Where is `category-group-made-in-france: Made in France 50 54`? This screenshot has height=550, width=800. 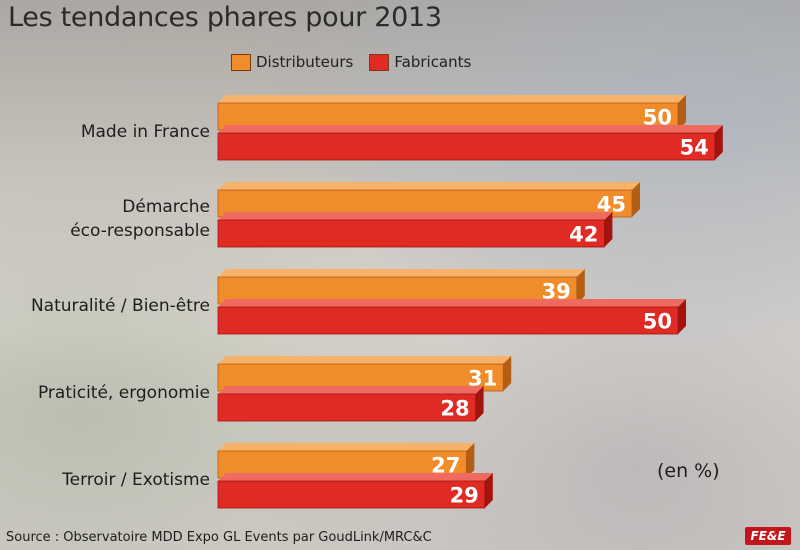 category-group-made-in-france: Made in France 50 54 is located at coordinates (402, 128).